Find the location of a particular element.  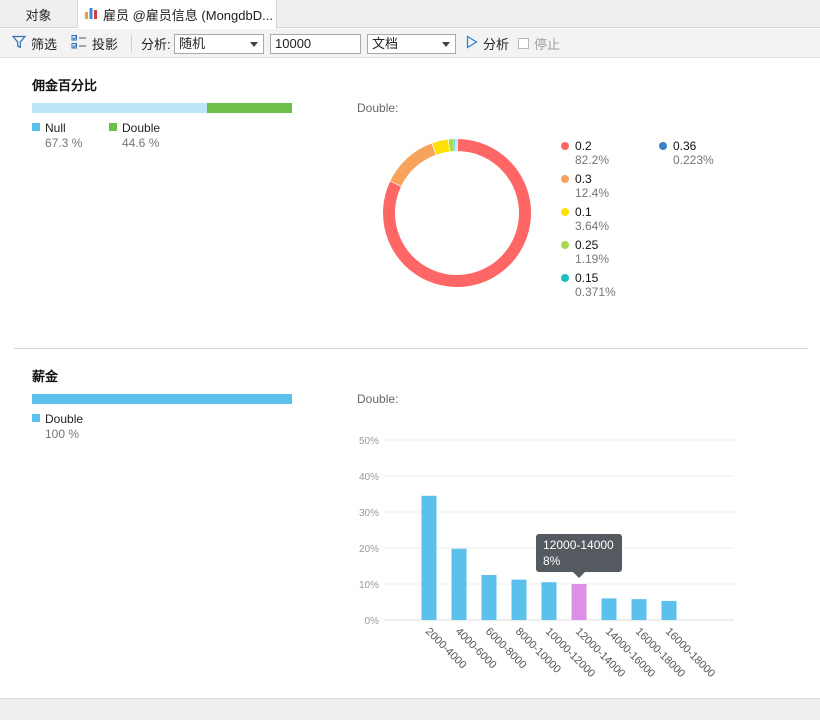

limit-input: 10000 is located at coordinates (315, 44).